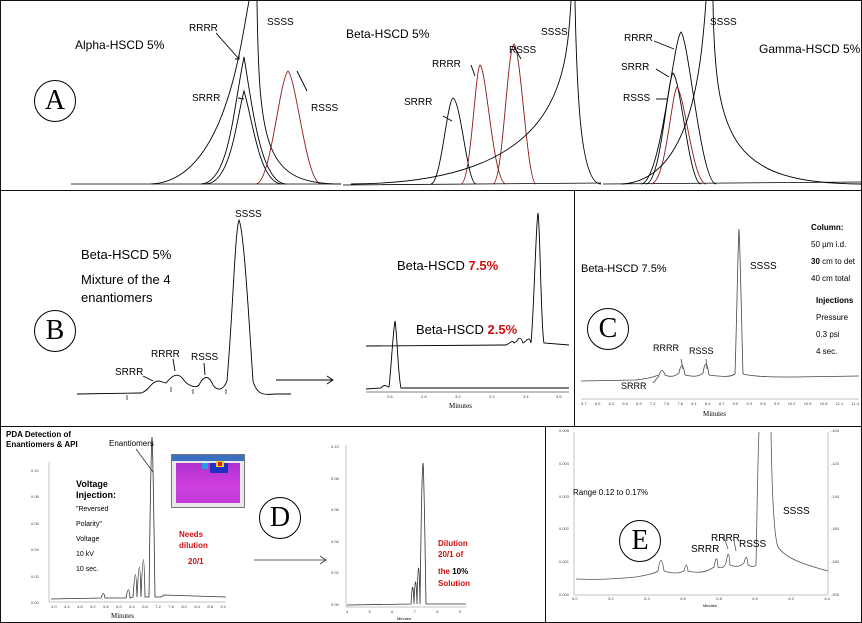  Describe the element at coordinates (165, 354) in the screenshot. I see `beta5-rrrr-label: RRRR` at that location.